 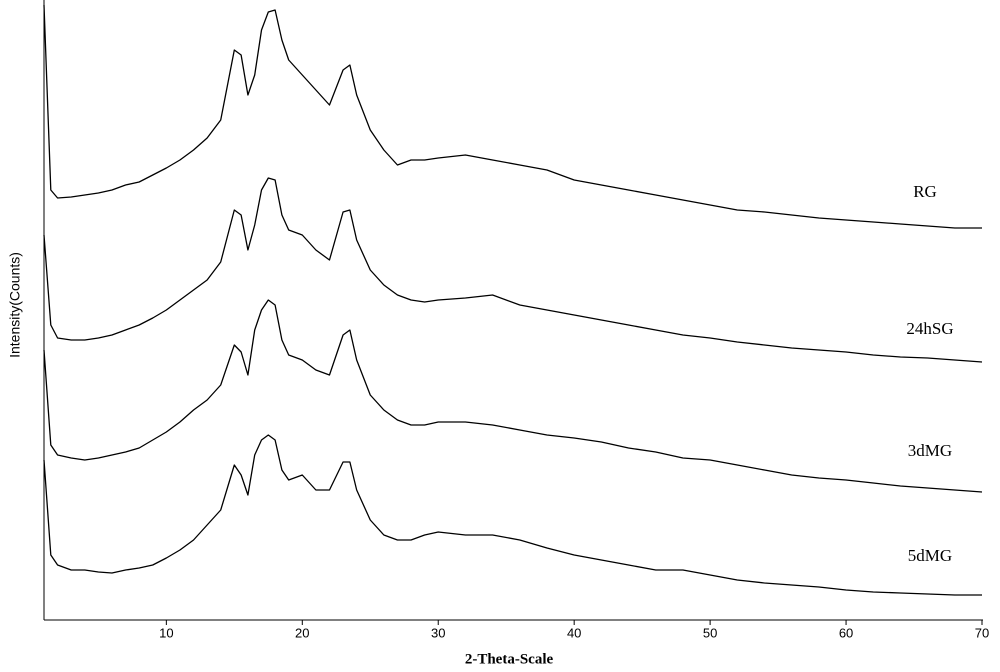 What do you see at coordinates (930, 555) in the screenshot?
I see `series-label: 5dMG` at bounding box center [930, 555].